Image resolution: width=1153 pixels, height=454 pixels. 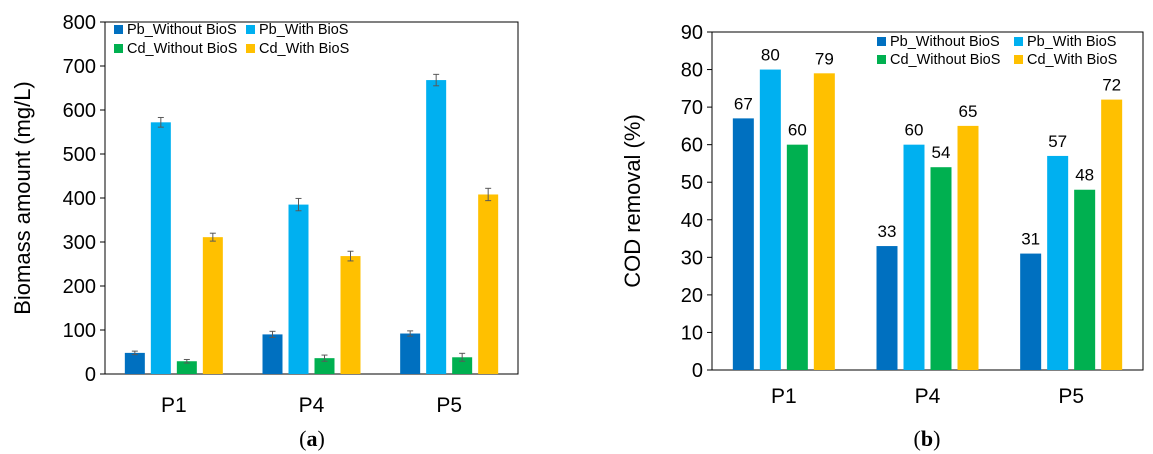 I want to click on panel-b-data-label: 80, so click(x=770, y=55).